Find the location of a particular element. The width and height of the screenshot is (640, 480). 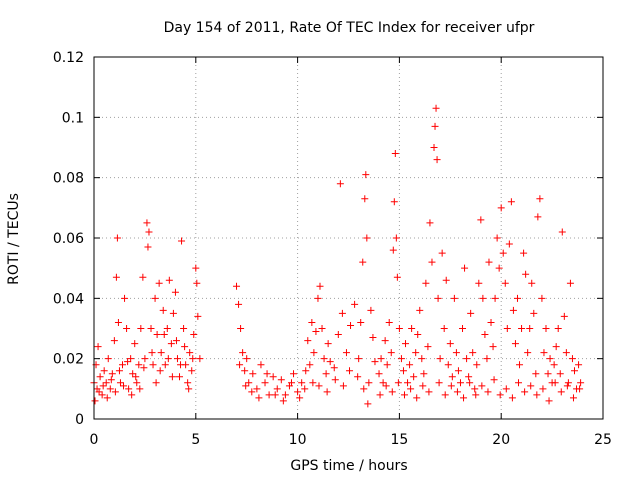

y-tick-label: 0.06 is located at coordinates (68, 239).